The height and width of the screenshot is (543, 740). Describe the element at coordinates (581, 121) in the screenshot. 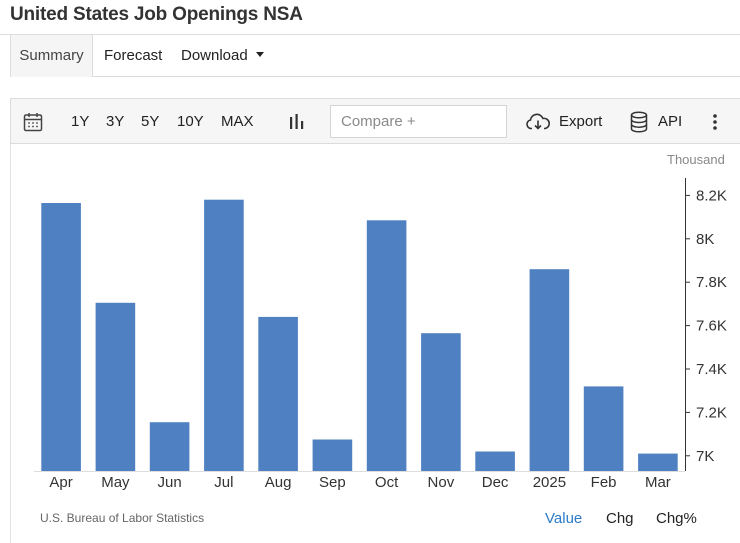

I see `export-button: Export` at that location.